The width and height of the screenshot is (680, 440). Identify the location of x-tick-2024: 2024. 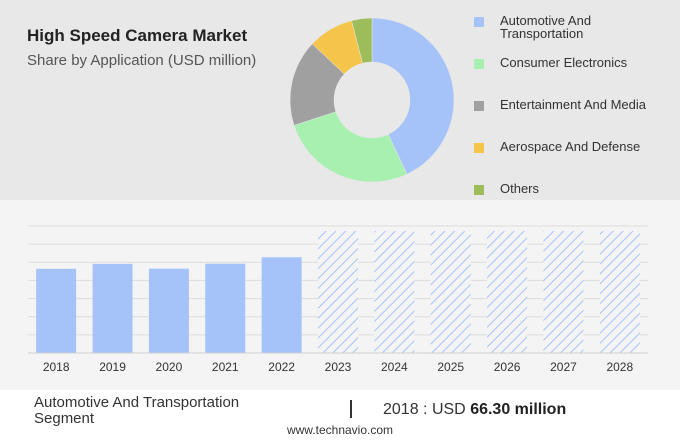
(394, 367).